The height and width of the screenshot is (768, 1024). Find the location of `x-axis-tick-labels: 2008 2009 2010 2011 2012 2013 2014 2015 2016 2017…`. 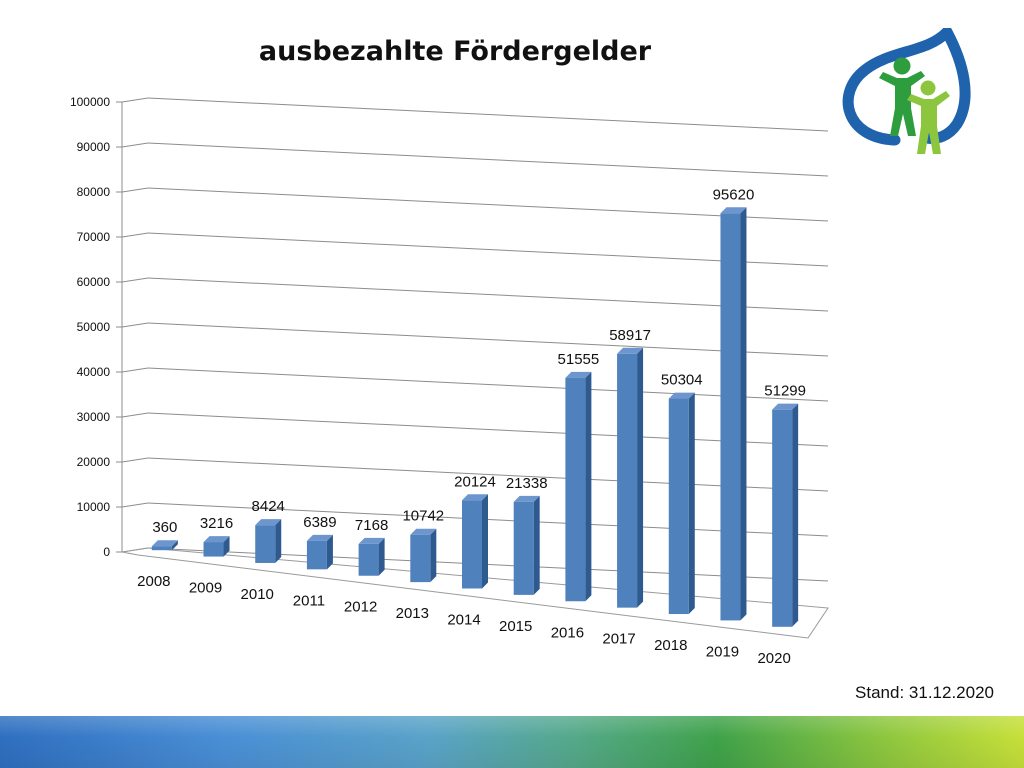

x-axis-tick-labels: 2008 2009 2010 2011 2012 2013 2014 2015 2016 2017… is located at coordinates (464, 620).